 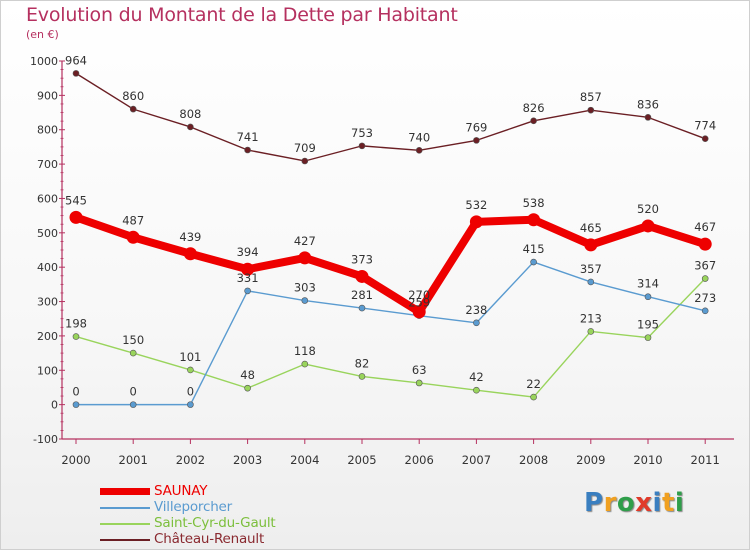 I want to click on data-label-saint-cyr-du-gault: 48, so click(x=247, y=375).